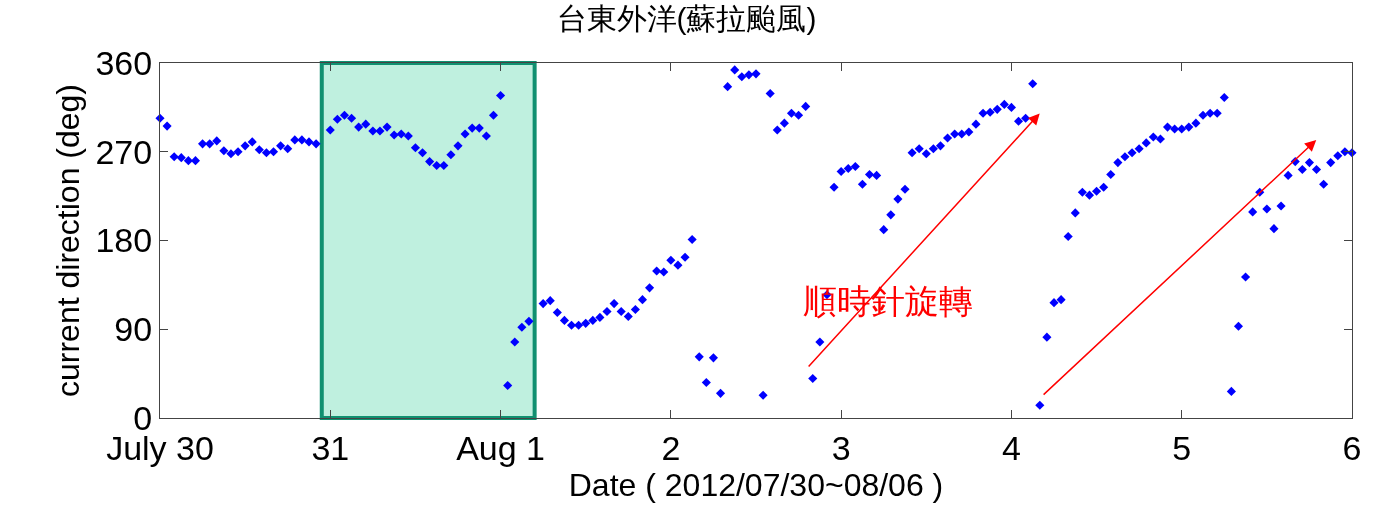  What do you see at coordinates (124, 240) in the screenshot?
I see `y-tick-label: 180` at bounding box center [124, 240].